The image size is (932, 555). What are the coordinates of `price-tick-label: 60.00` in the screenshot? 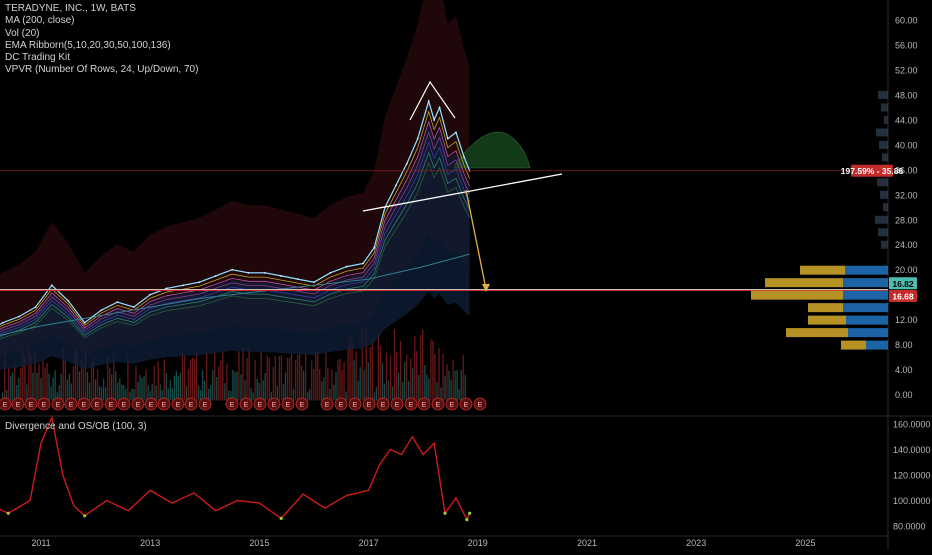 It's located at (906, 21).